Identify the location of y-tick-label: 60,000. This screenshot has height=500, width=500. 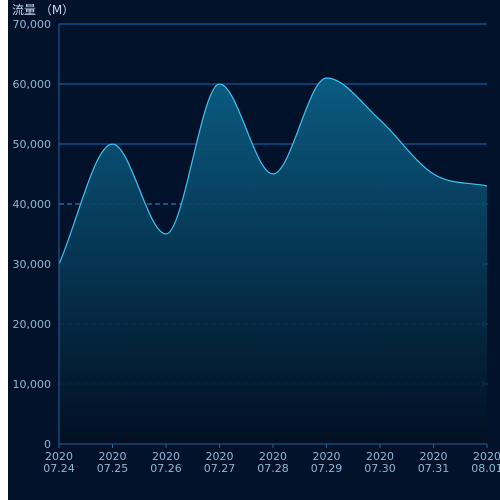
(32, 84).